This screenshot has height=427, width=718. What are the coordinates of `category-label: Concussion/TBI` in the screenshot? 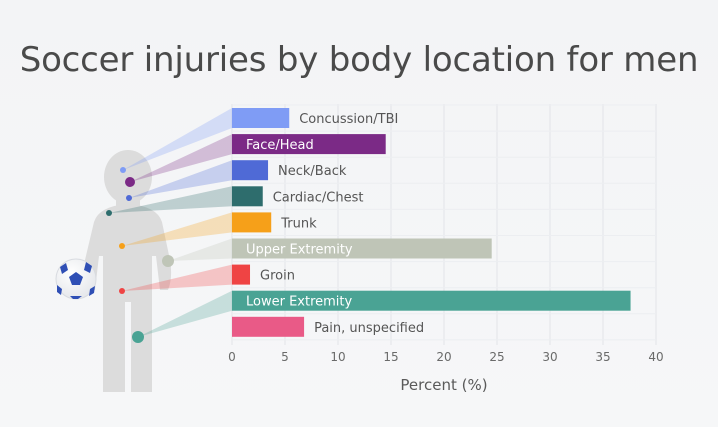 It's located at (348, 119).